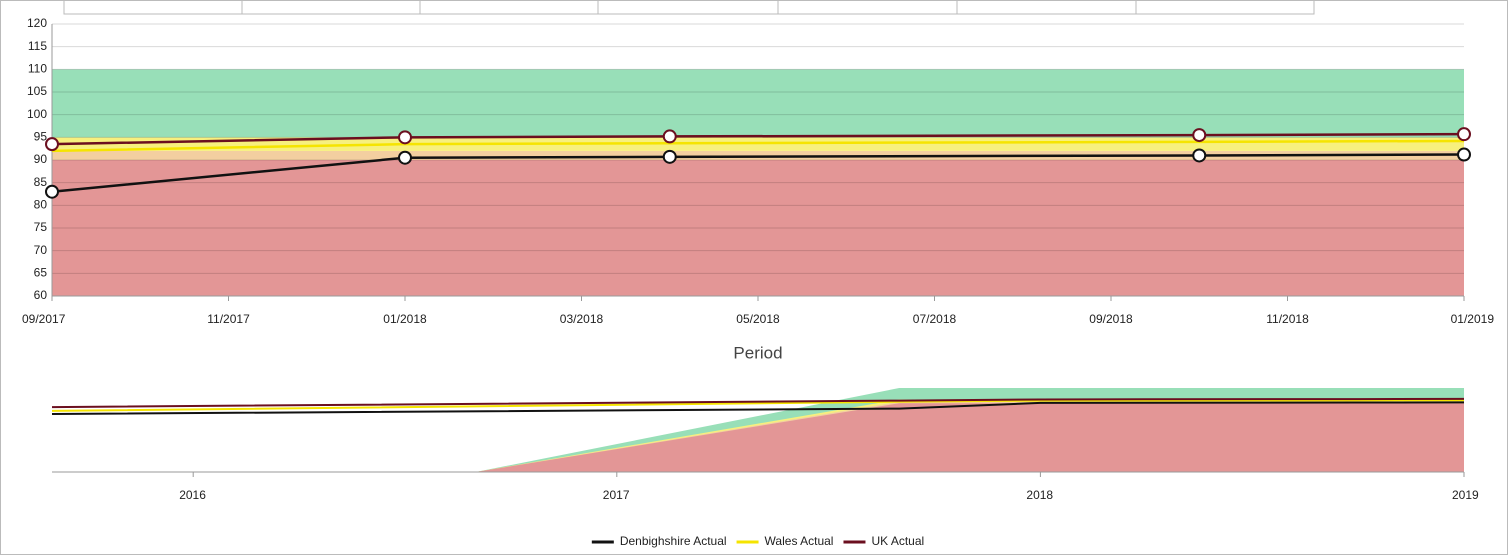 This screenshot has width=1509, height=556. Describe the element at coordinates (757, 541) in the screenshot. I see `legend: Denbighshire Actual Wales Actual UK Actual` at that location.